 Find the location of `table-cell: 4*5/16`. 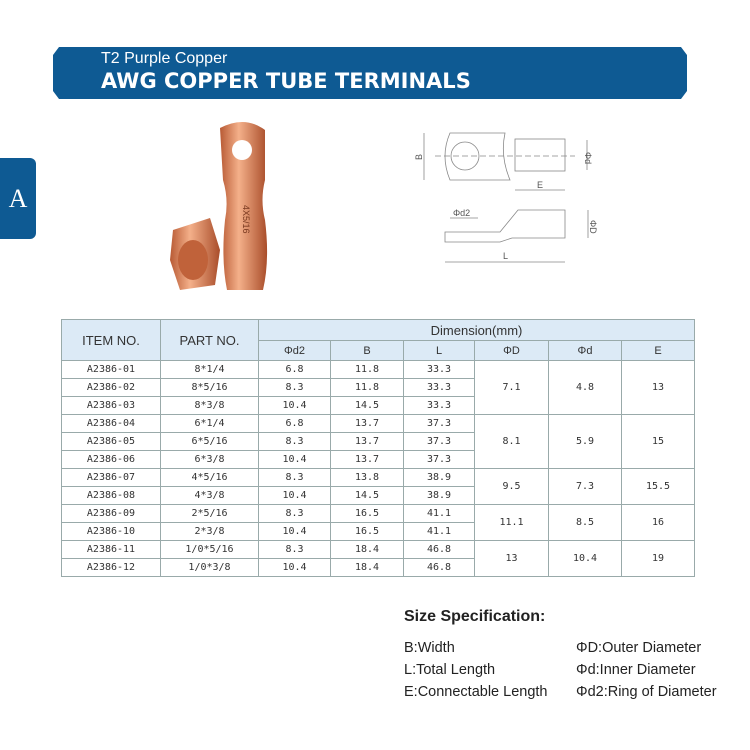

table-cell: 4*5/16 is located at coordinates (209, 477).